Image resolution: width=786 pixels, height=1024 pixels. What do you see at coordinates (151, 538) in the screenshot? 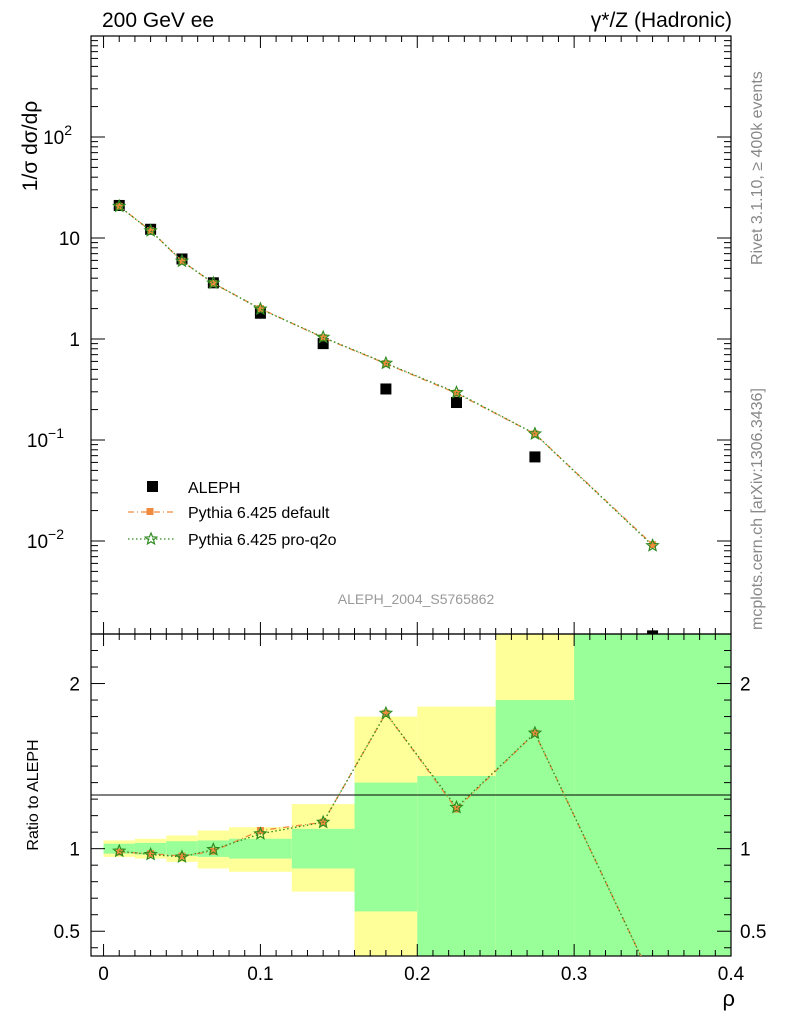
I see `legend-marker-proq2o` at bounding box center [151, 538].